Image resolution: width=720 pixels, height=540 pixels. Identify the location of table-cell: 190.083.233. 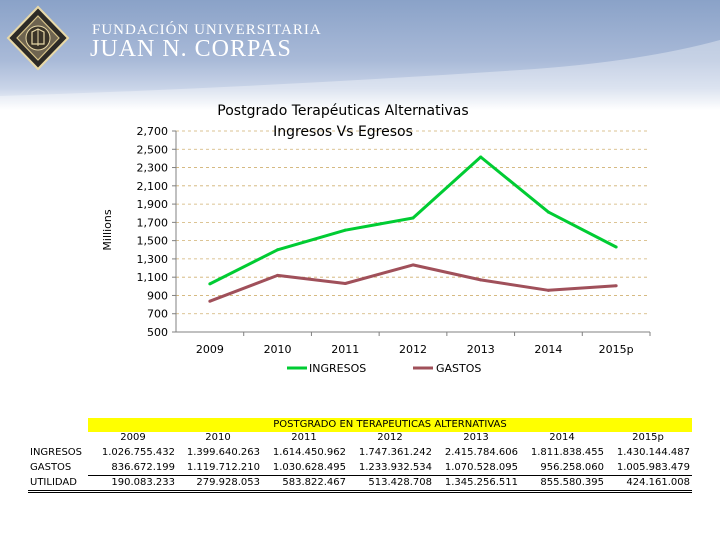
(143, 482).